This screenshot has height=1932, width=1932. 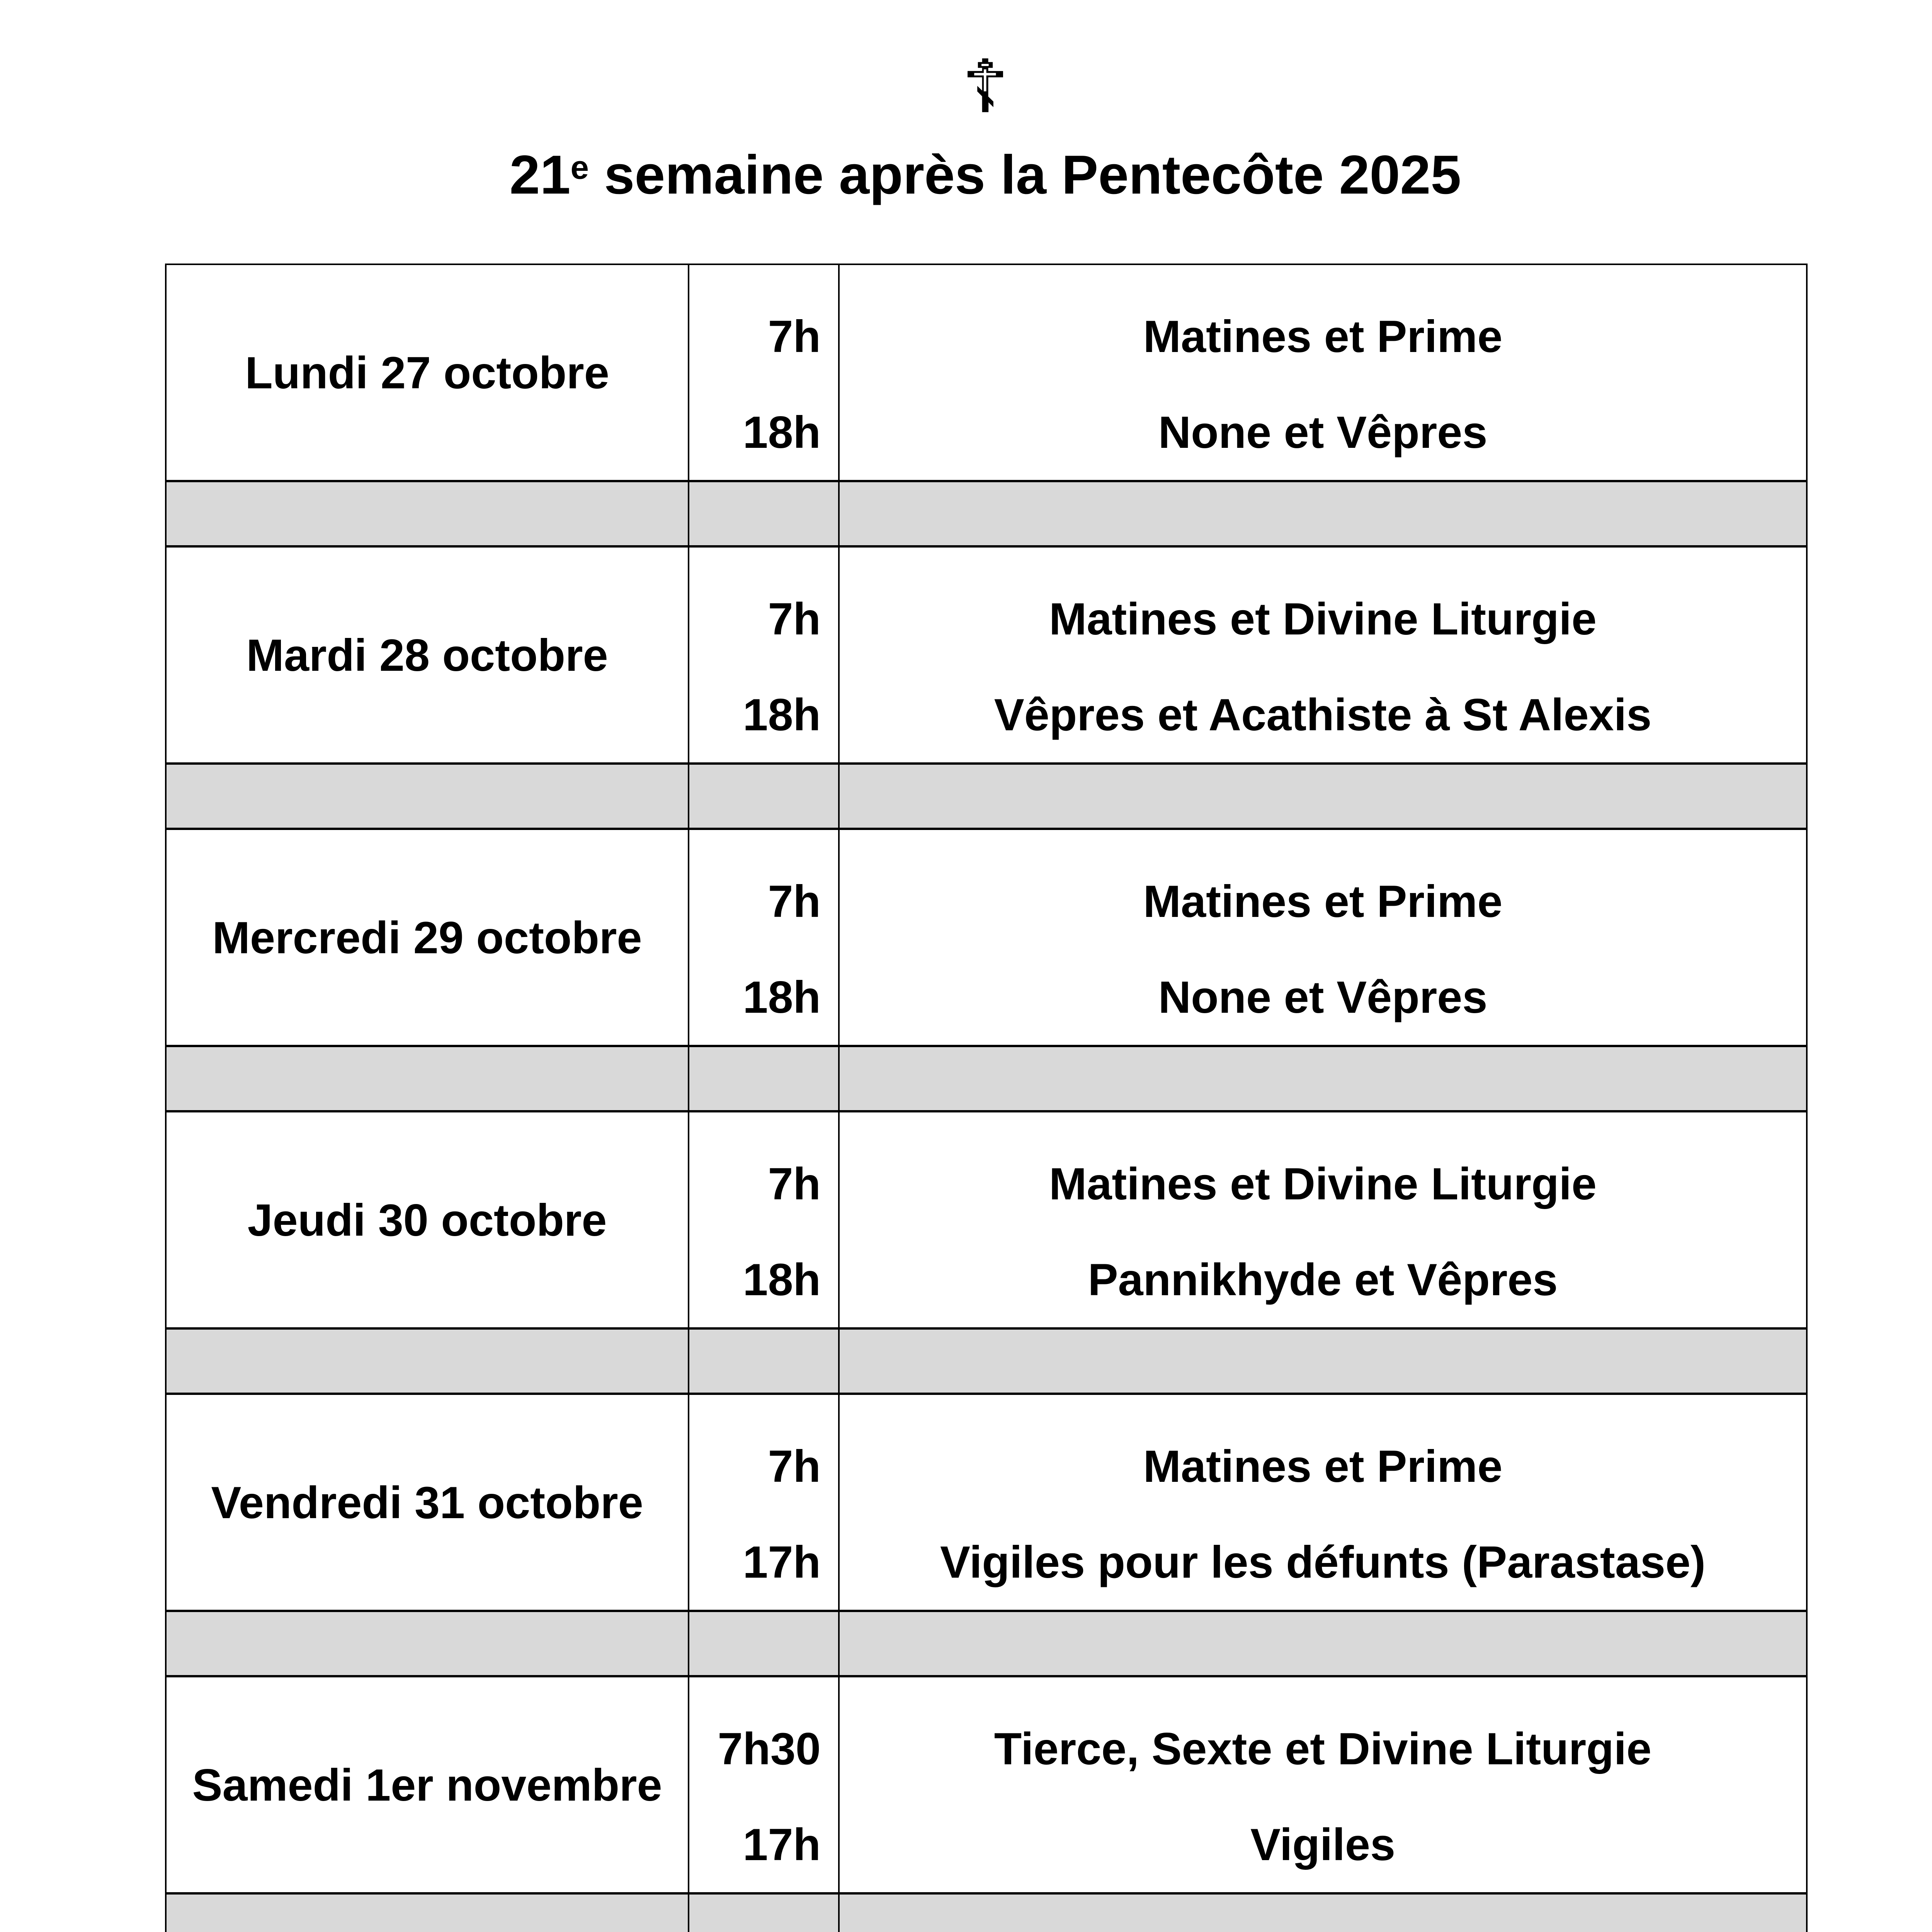 What do you see at coordinates (765, 1503) in the screenshot?
I see `time-cell: 7h 17h` at bounding box center [765, 1503].